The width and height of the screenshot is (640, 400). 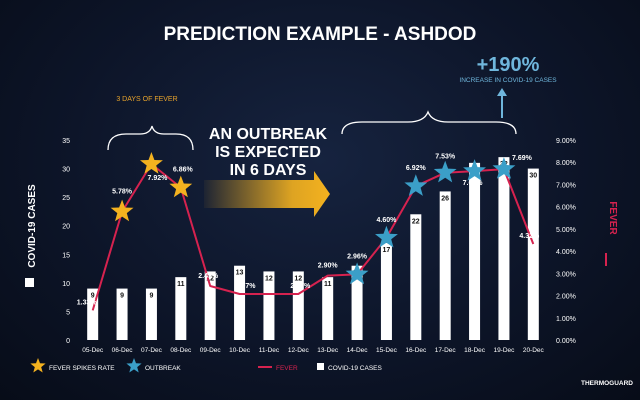 What do you see at coordinates (522, 158) in the screenshot?
I see `fever-value-label: 7.69%` at bounding box center [522, 158].